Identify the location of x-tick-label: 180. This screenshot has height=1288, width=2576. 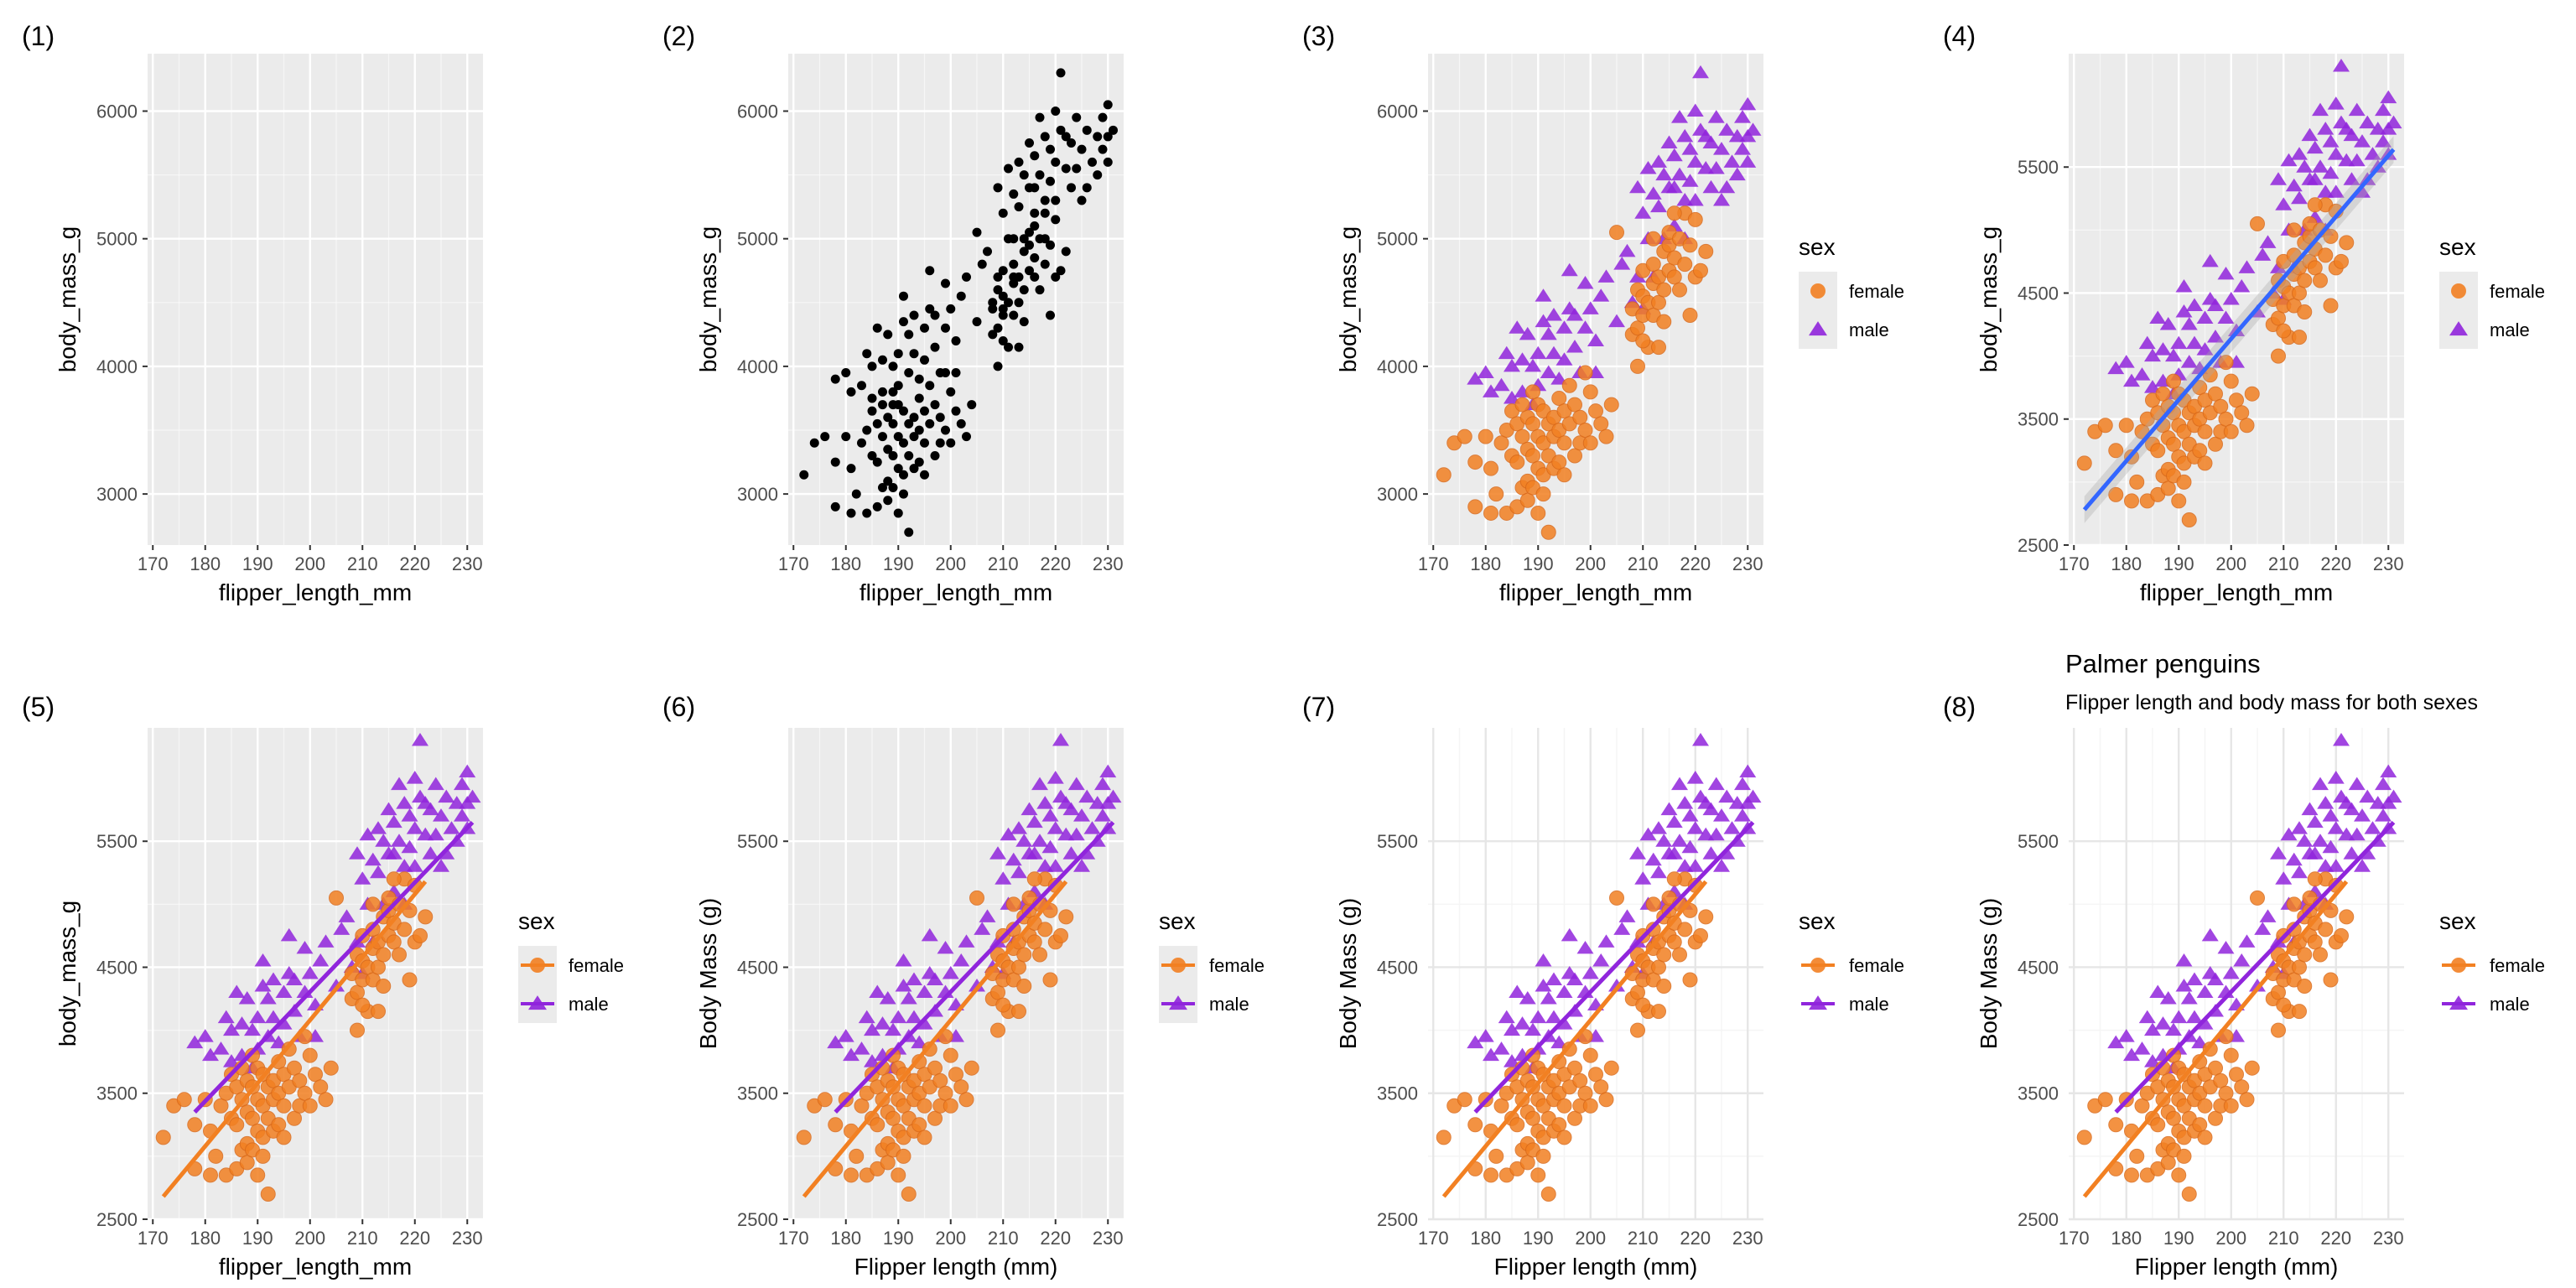
(845, 563).